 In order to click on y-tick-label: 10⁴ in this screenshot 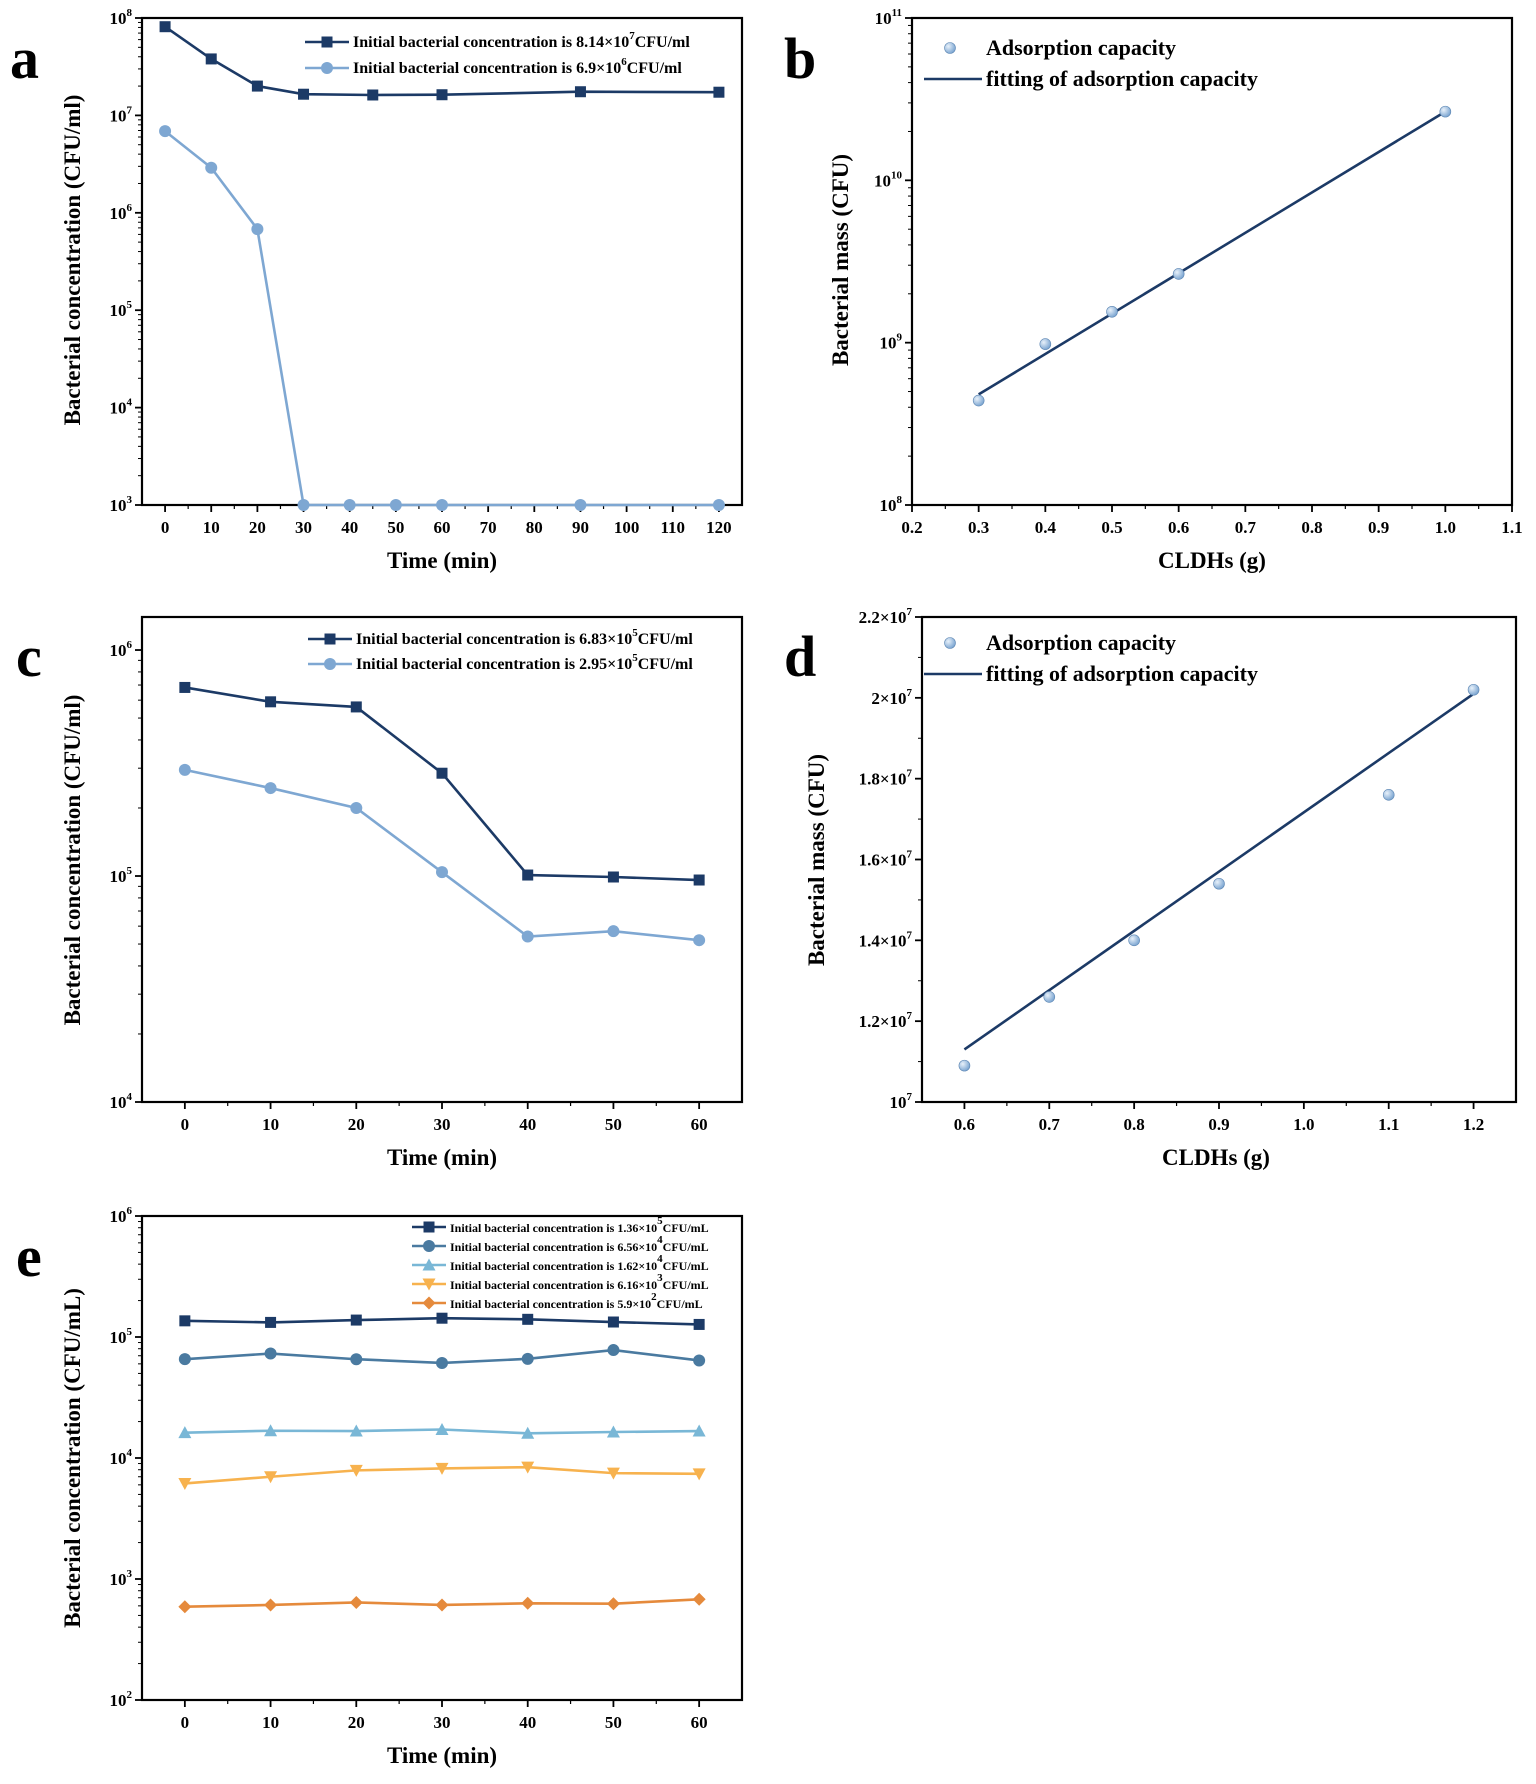, I will do `click(121, 1101)`.